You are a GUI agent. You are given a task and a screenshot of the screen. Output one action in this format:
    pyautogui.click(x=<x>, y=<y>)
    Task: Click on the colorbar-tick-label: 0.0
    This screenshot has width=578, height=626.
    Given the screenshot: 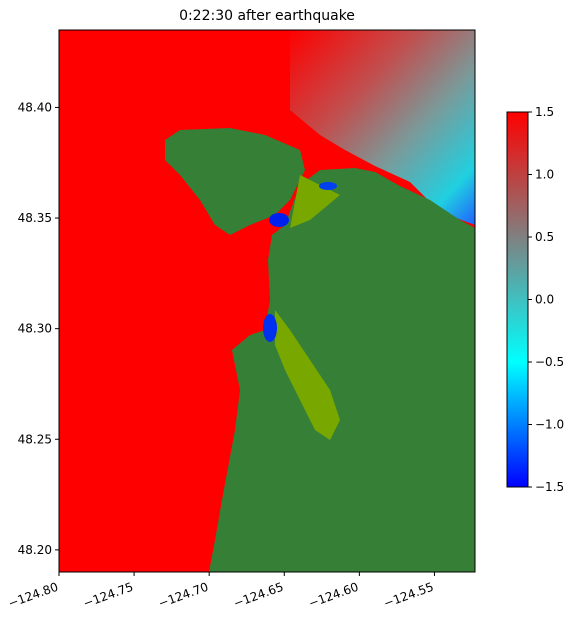 What is the action you would take?
    pyautogui.click(x=544, y=300)
    